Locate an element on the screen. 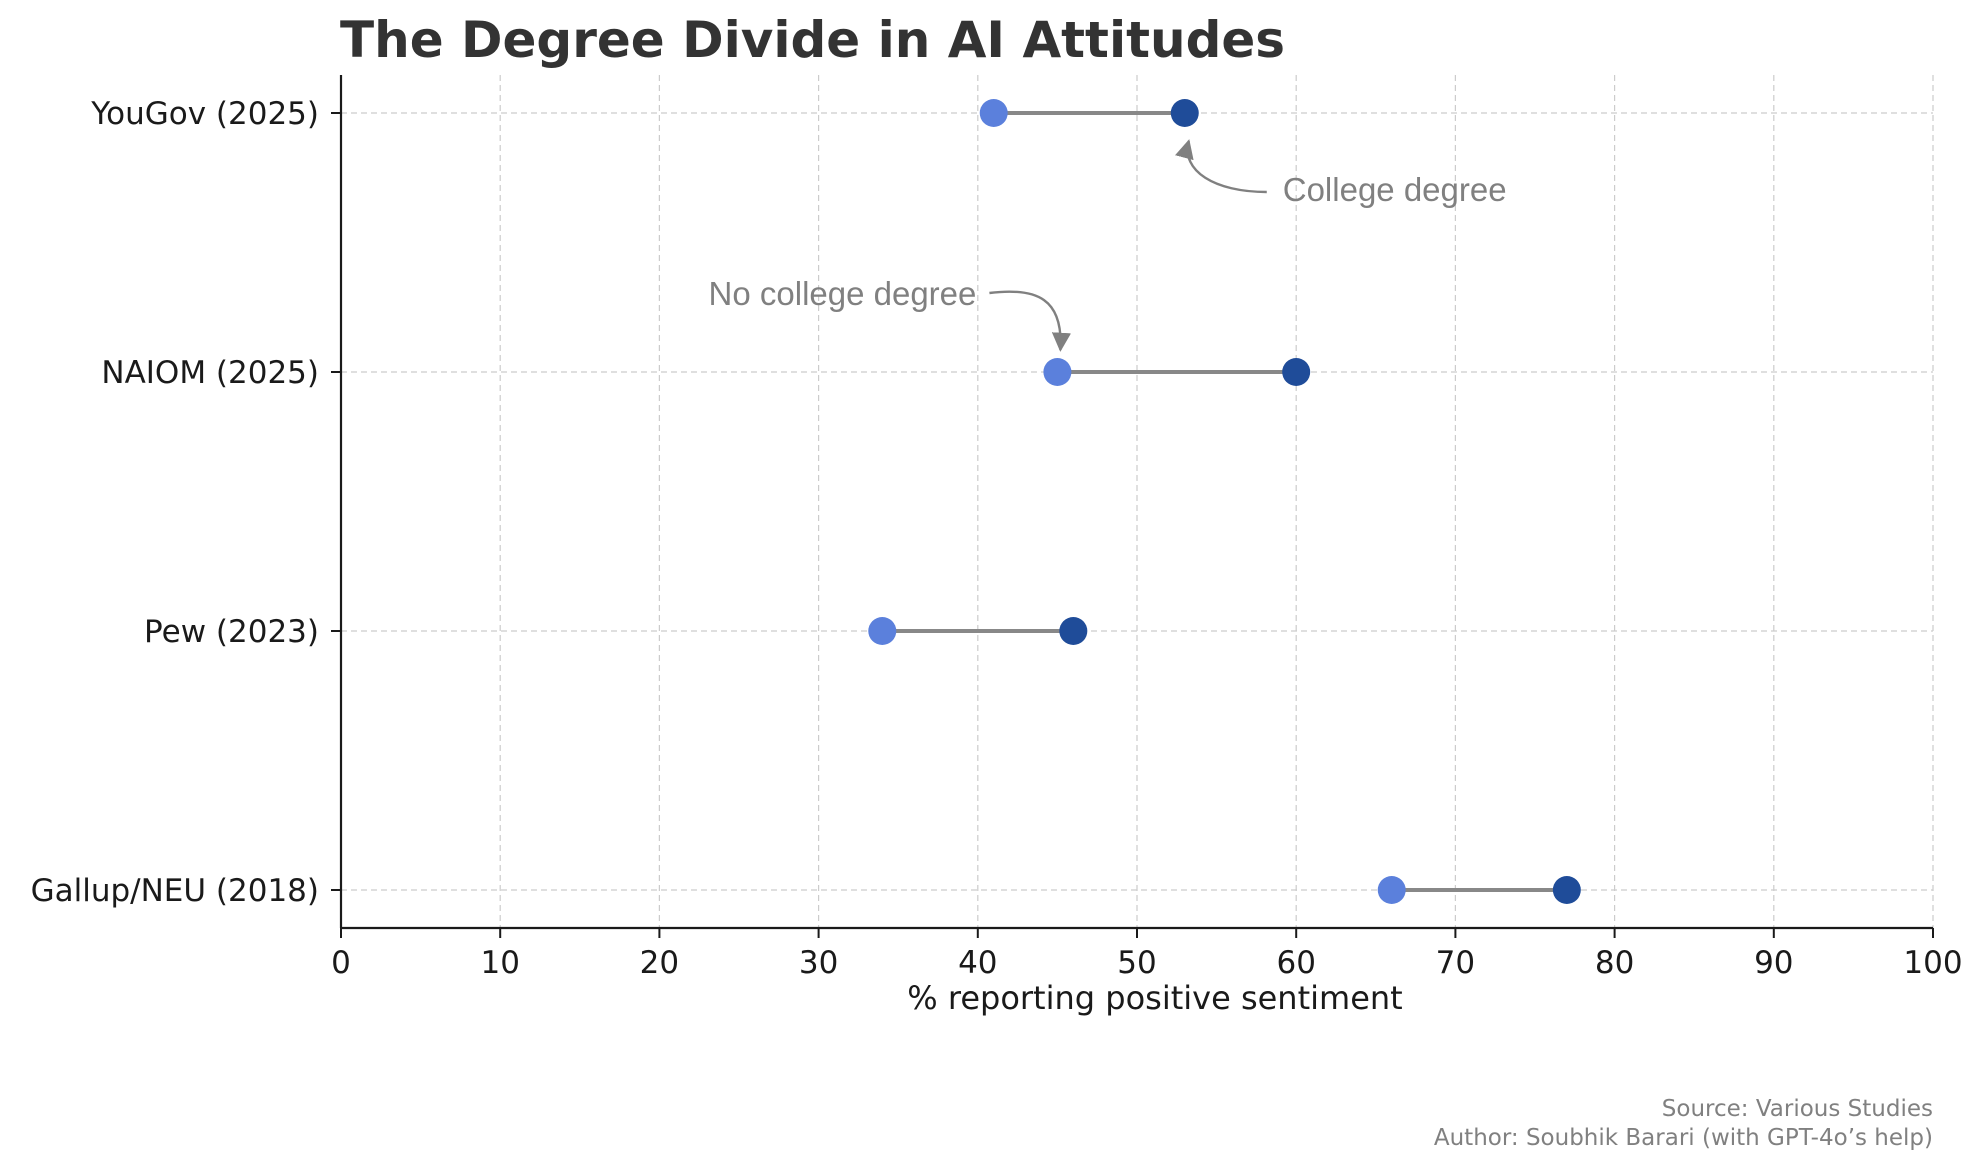 The image size is (1979, 1165). x-tick-label: 20 is located at coordinates (659, 963).